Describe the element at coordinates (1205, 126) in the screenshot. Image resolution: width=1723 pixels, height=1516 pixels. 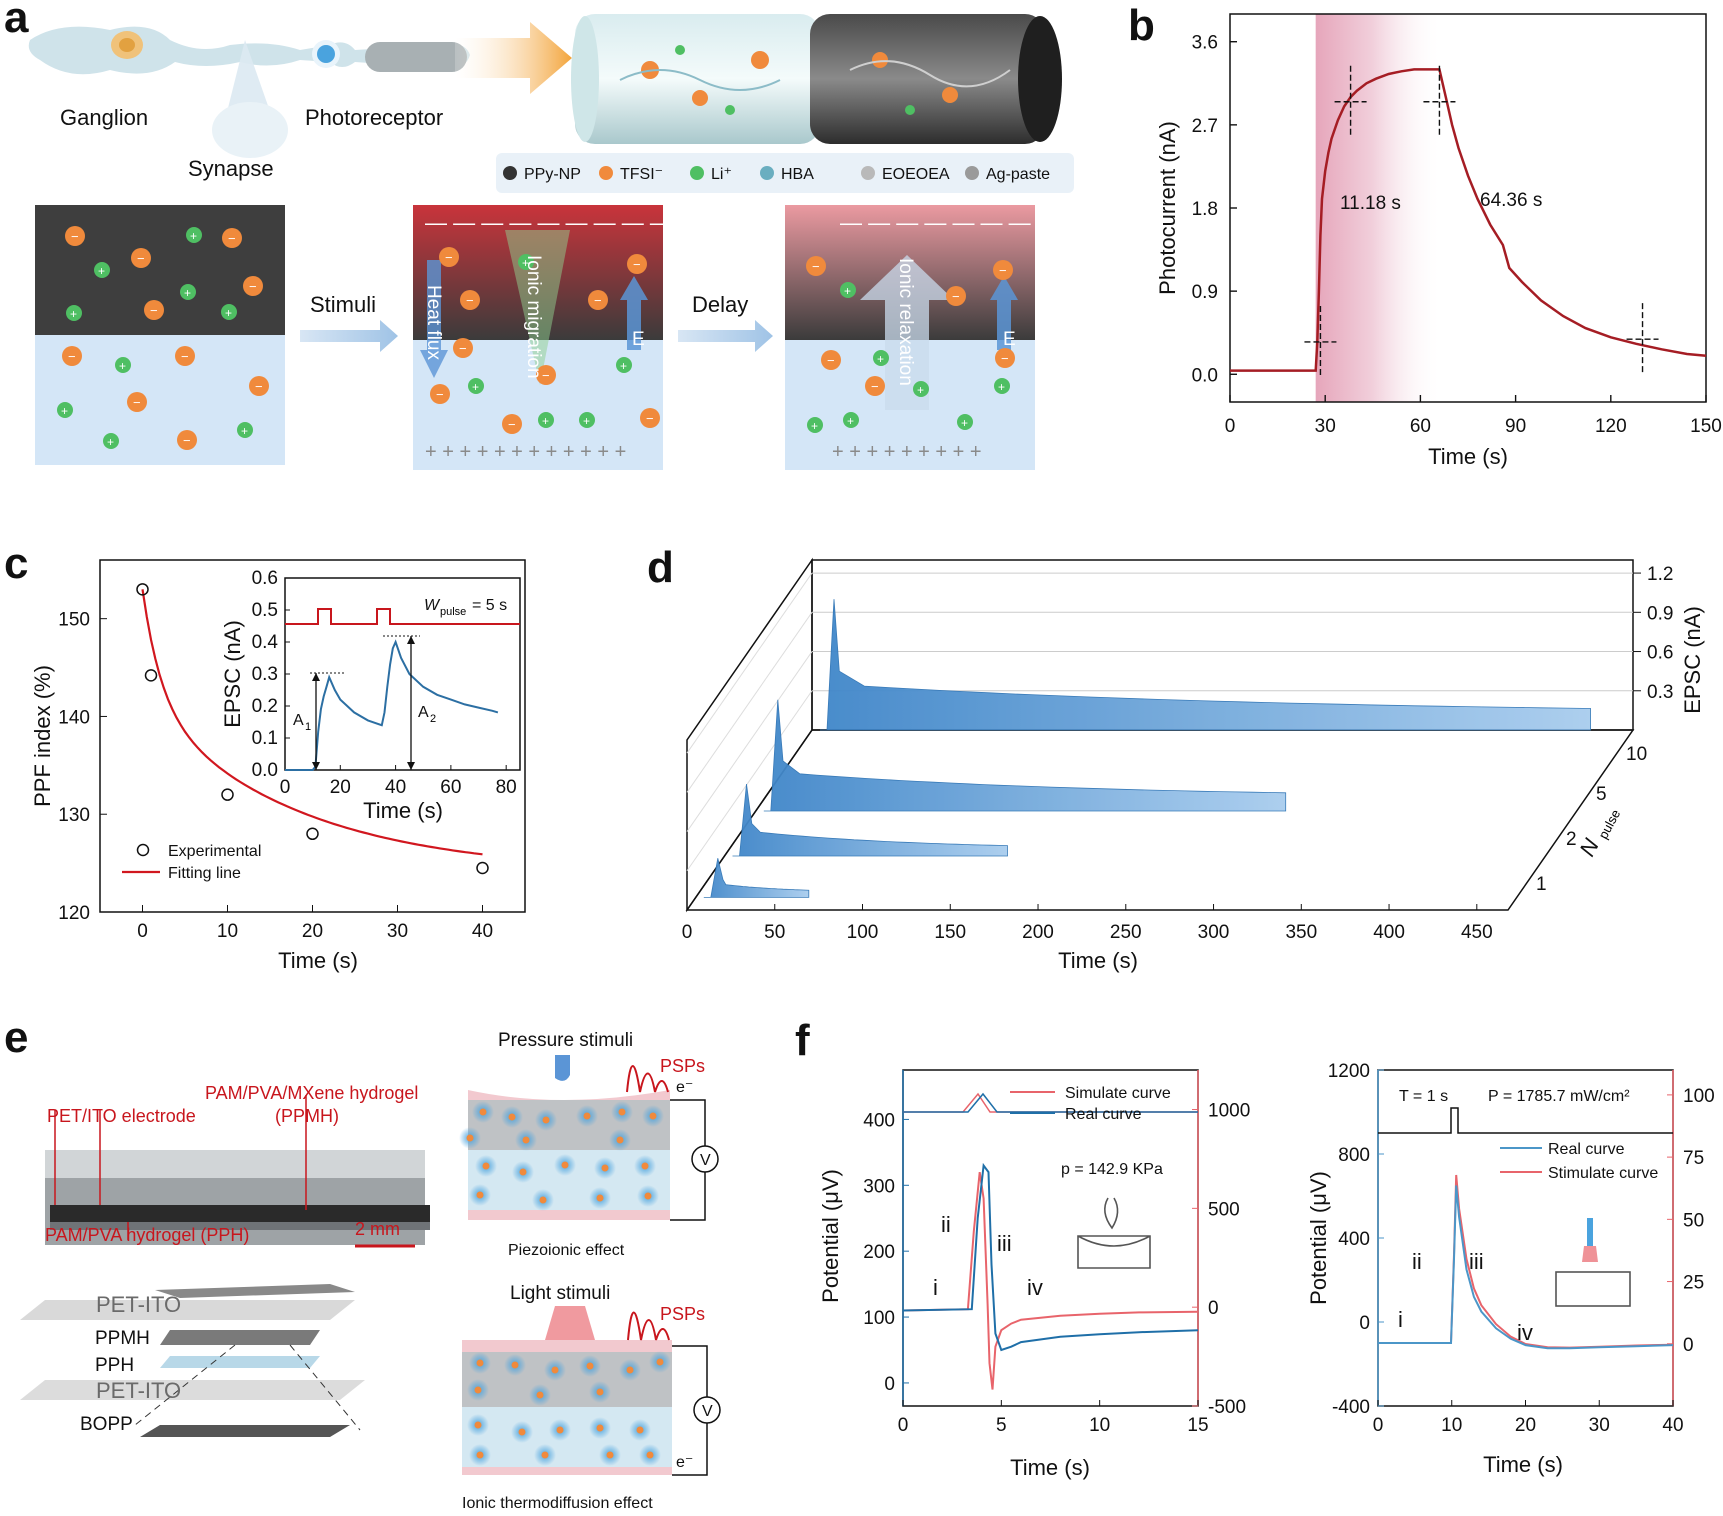
I see `b-ytick-label-3: 2.7` at that location.